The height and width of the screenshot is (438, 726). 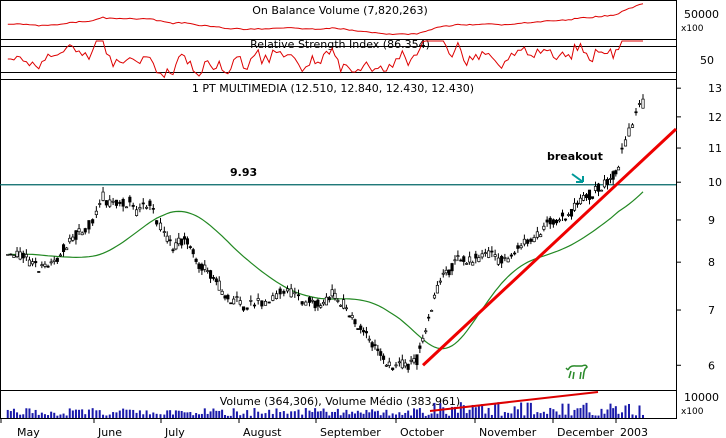 I want to click on month-label: November, so click(x=508, y=432).